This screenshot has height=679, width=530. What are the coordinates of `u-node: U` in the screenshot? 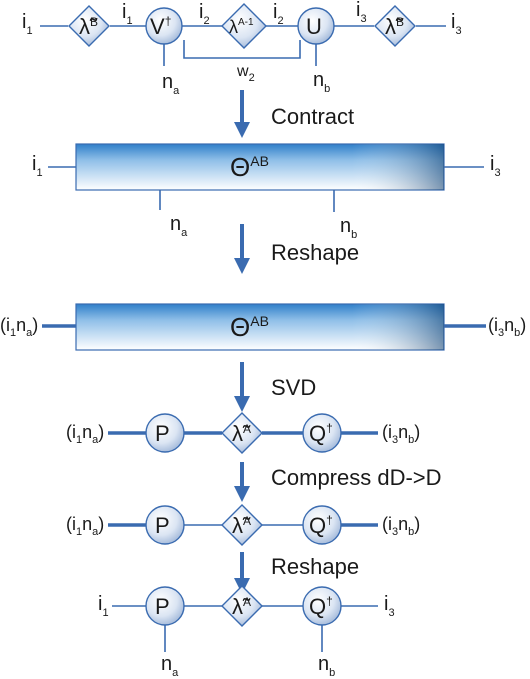 It's located at (316, 26).